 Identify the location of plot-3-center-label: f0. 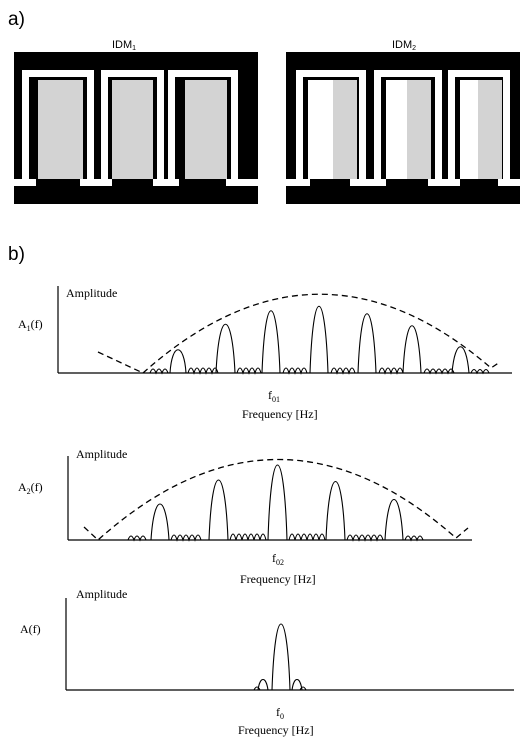
(280, 713).